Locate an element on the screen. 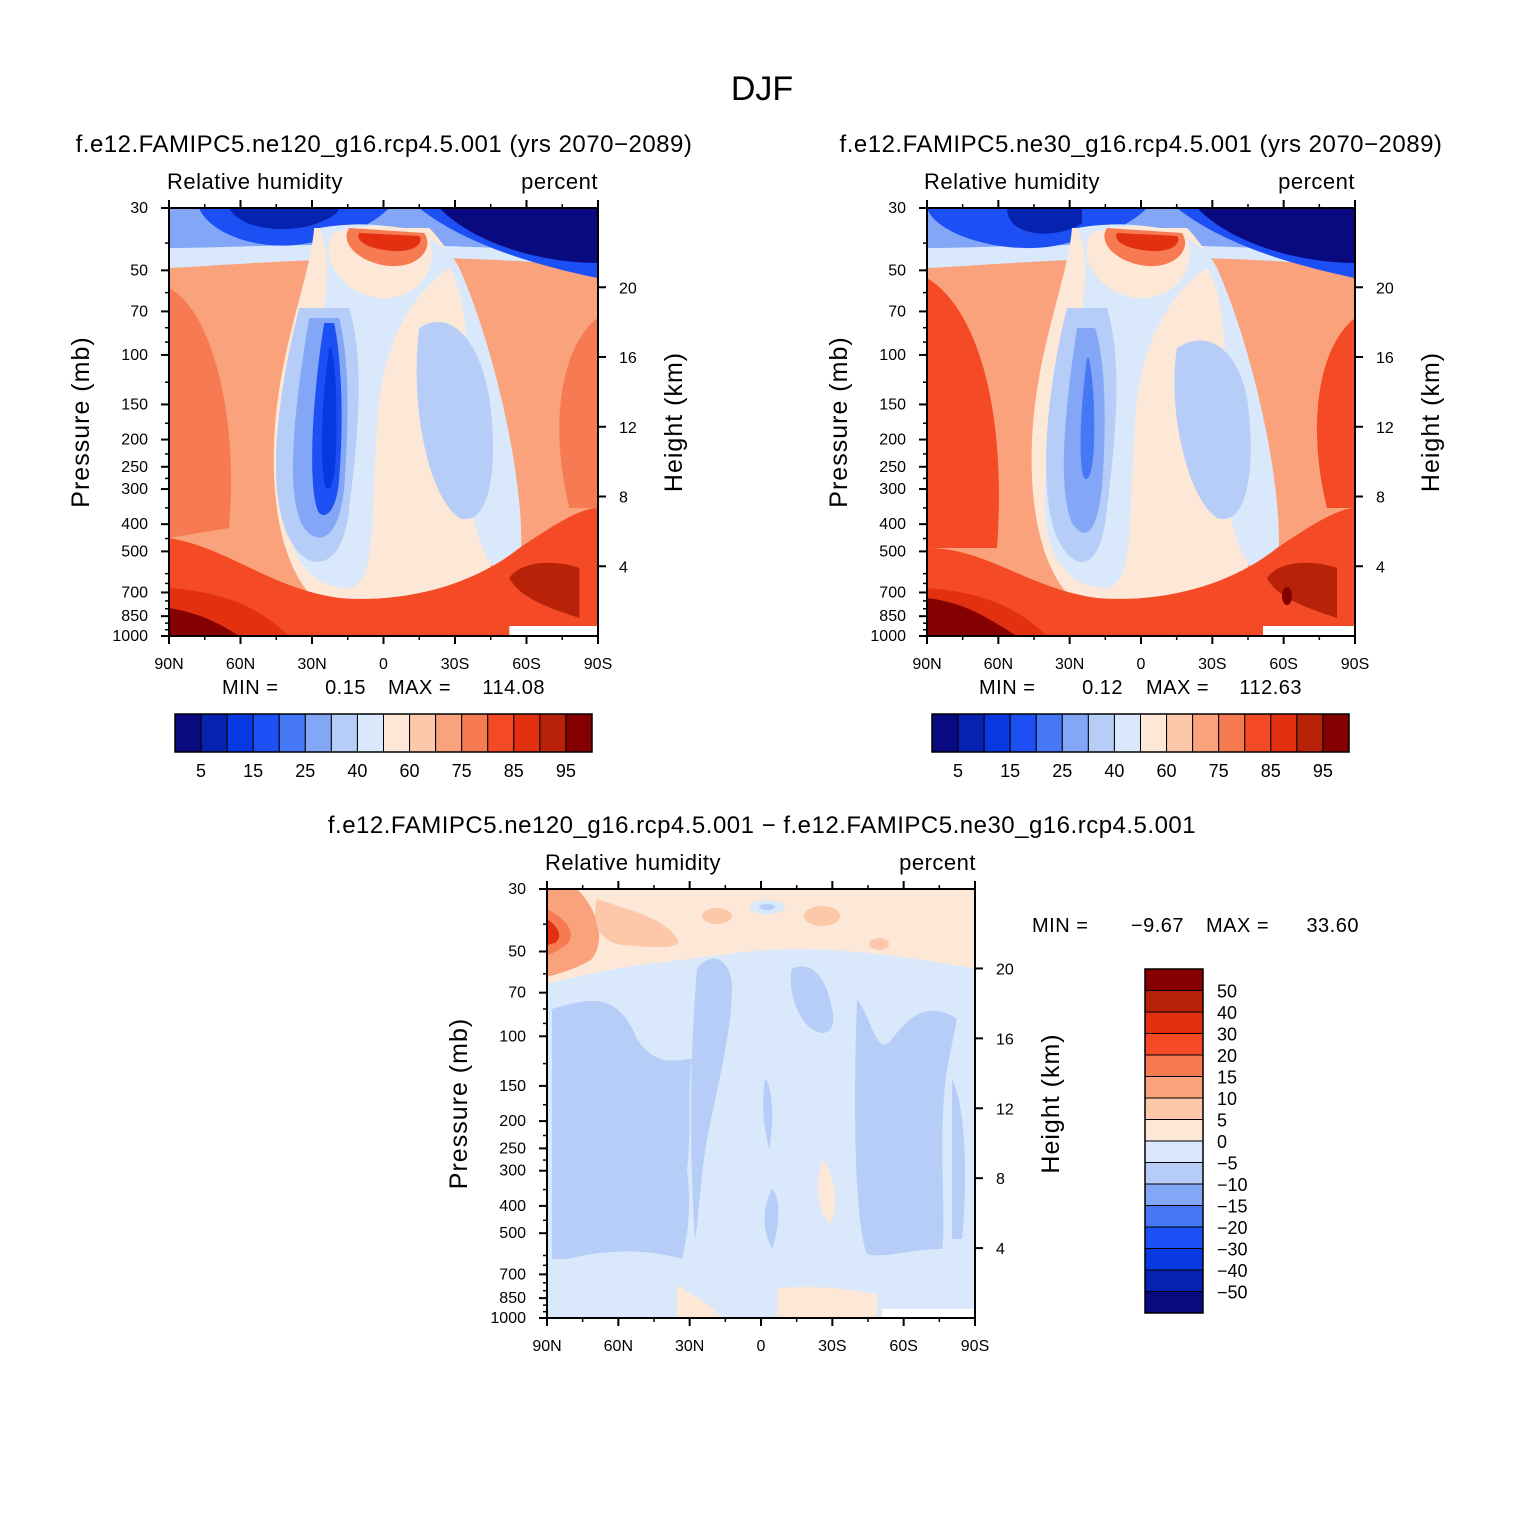 This screenshot has height=1529, width=1524. min-value: 0.15 is located at coordinates (345, 688).